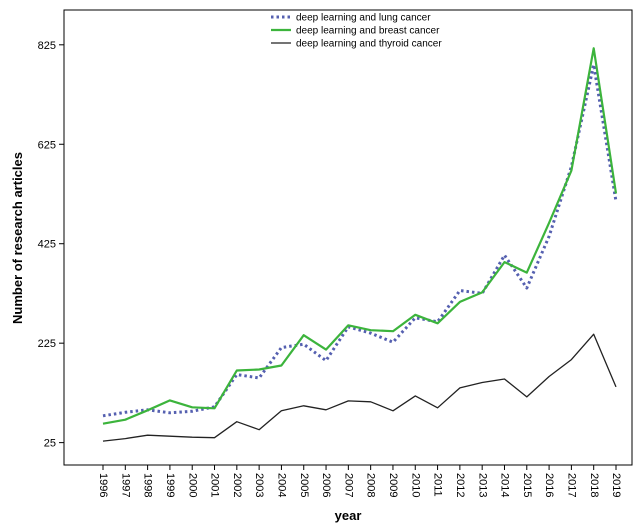 The image size is (644, 525). What do you see at coordinates (363, 18) in the screenshot?
I see `legend-label-1: deep learning and lung cancer` at bounding box center [363, 18].